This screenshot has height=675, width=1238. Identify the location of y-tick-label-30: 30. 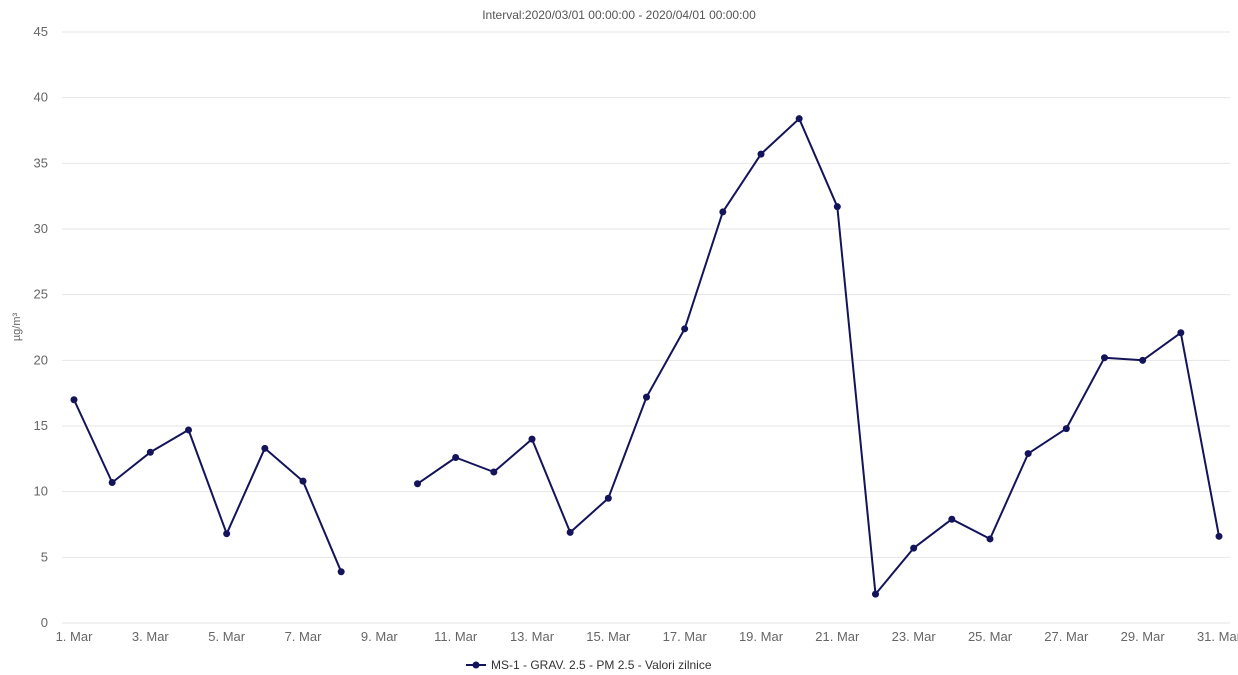
(41, 228).